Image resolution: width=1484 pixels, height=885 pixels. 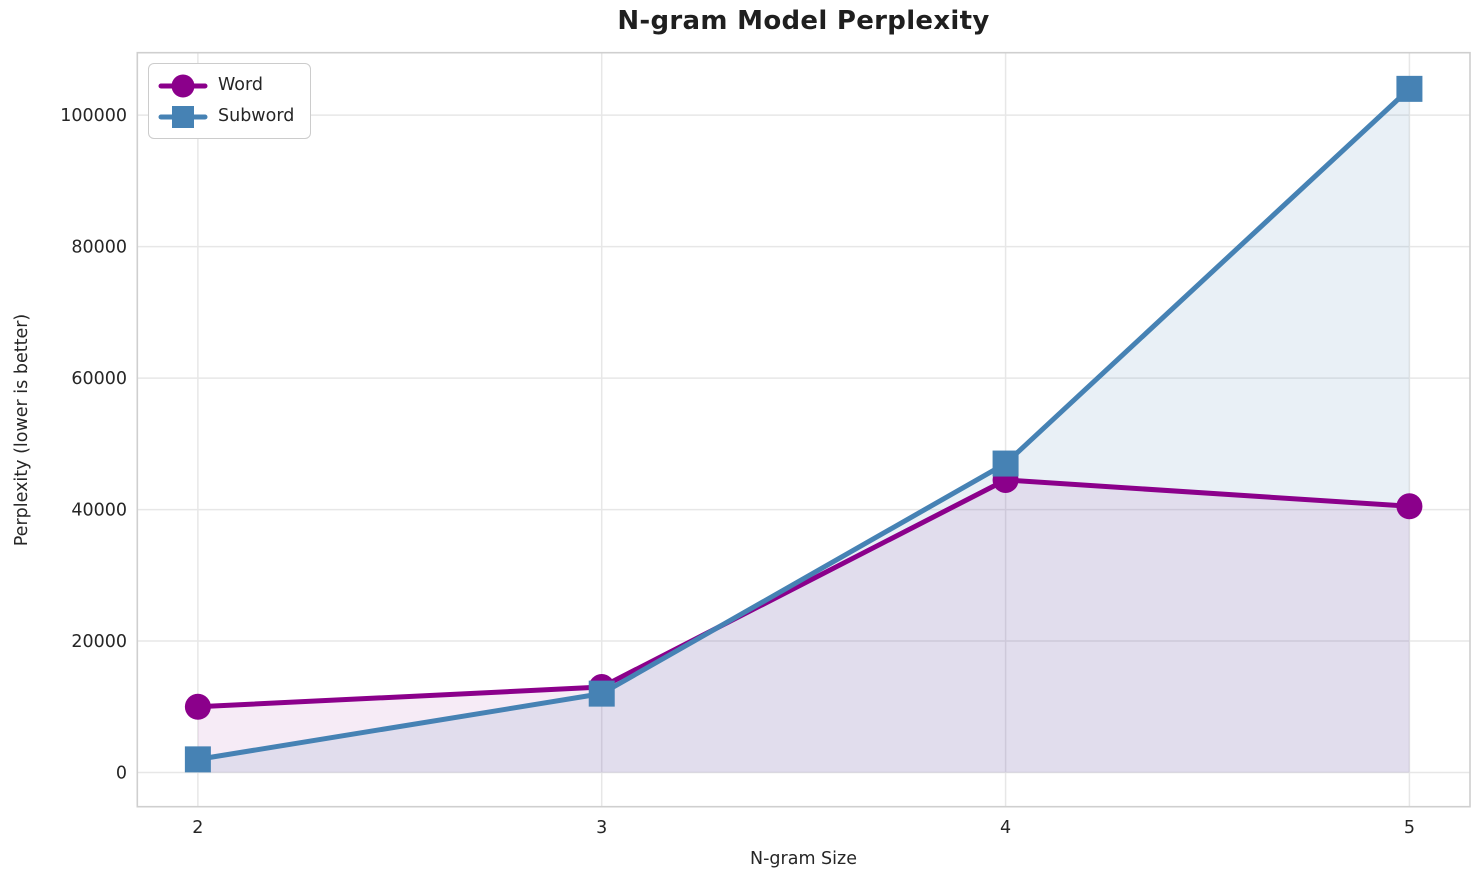 What do you see at coordinates (99, 248) in the screenshot?
I see `y-tick-label-4: 80000` at bounding box center [99, 248].